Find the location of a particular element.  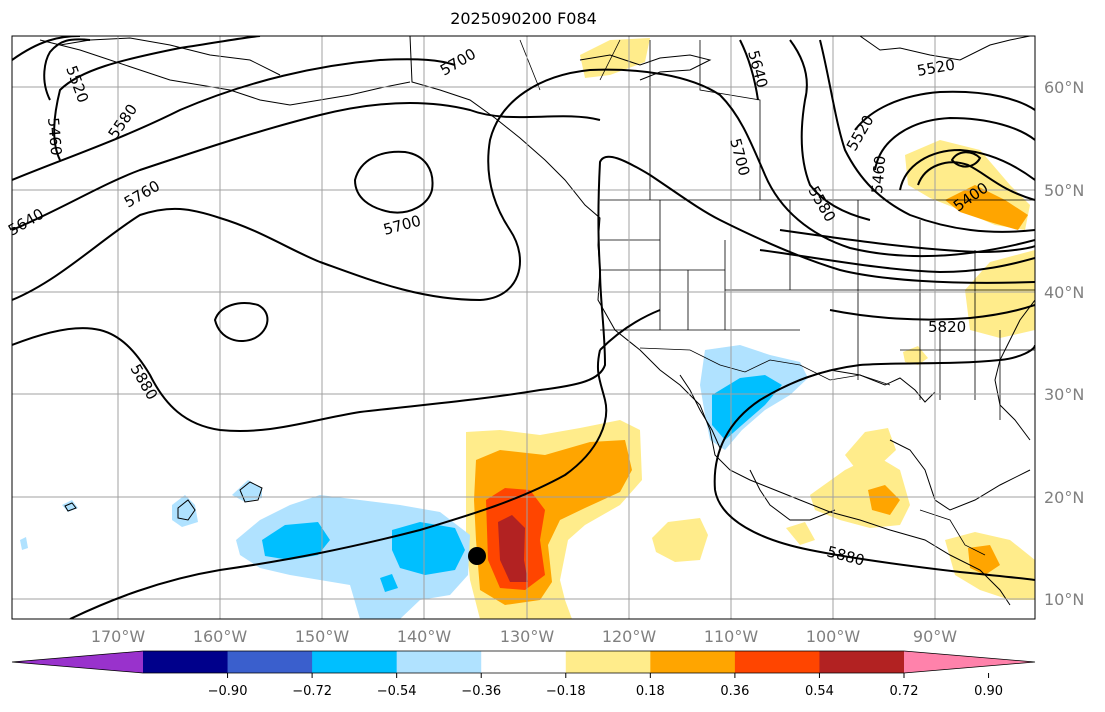

colorbar-tick-label: 0.54 is located at coordinates (819, 691).